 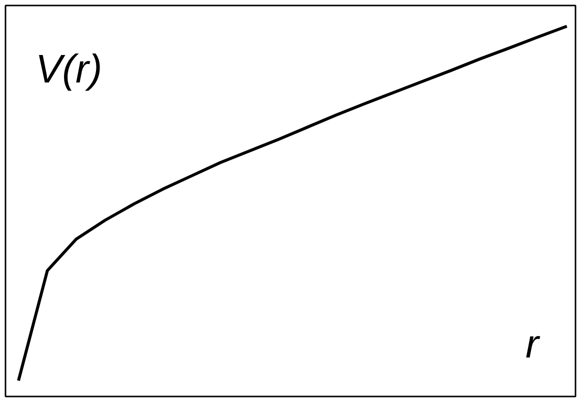 What do you see at coordinates (533, 344) in the screenshot?
I see `x-axis-title: r` at bounding box center [533, 344].